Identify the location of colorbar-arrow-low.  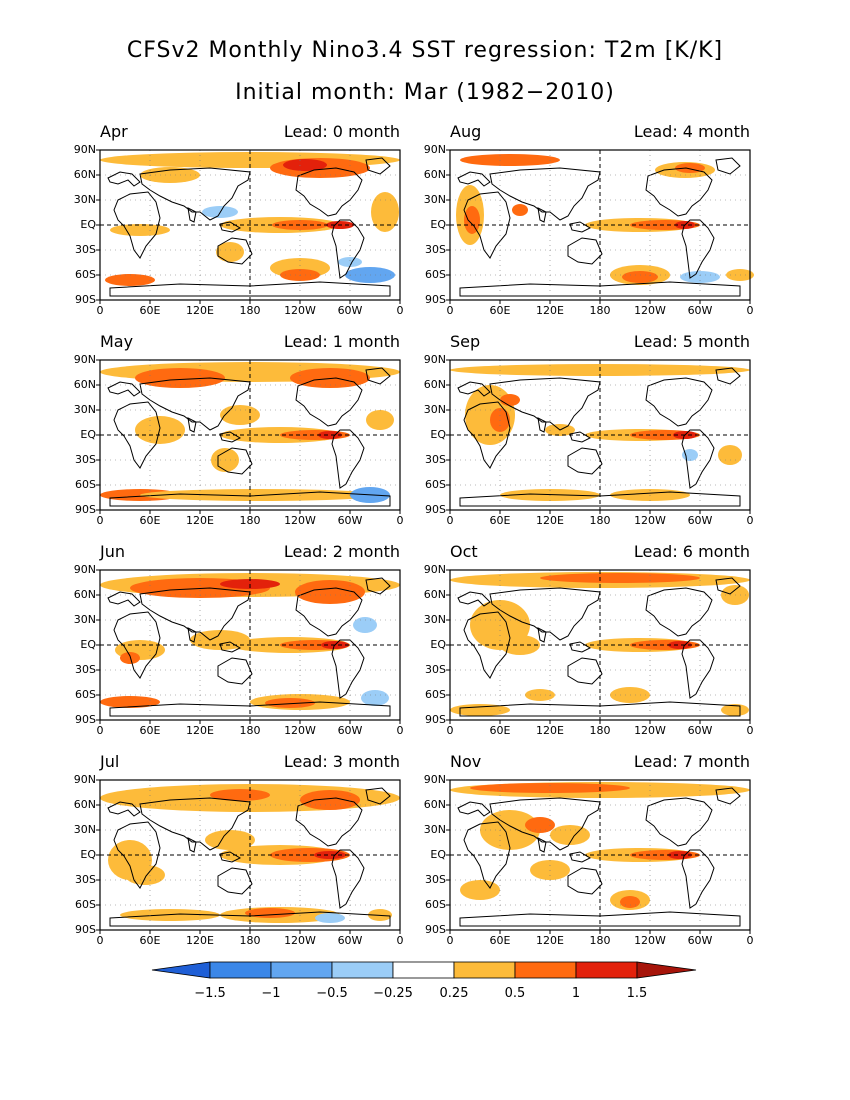
(181, 970).